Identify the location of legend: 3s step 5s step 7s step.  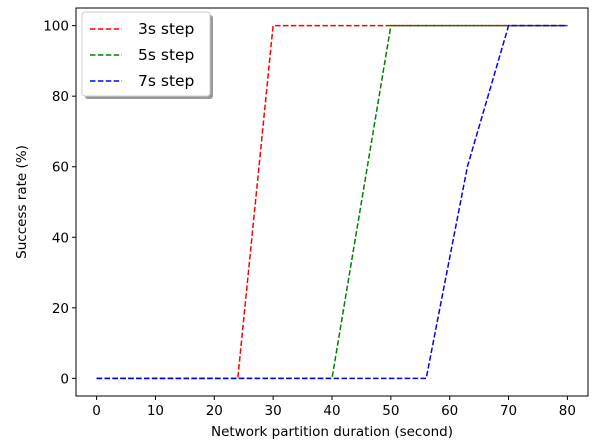
(147, 55).